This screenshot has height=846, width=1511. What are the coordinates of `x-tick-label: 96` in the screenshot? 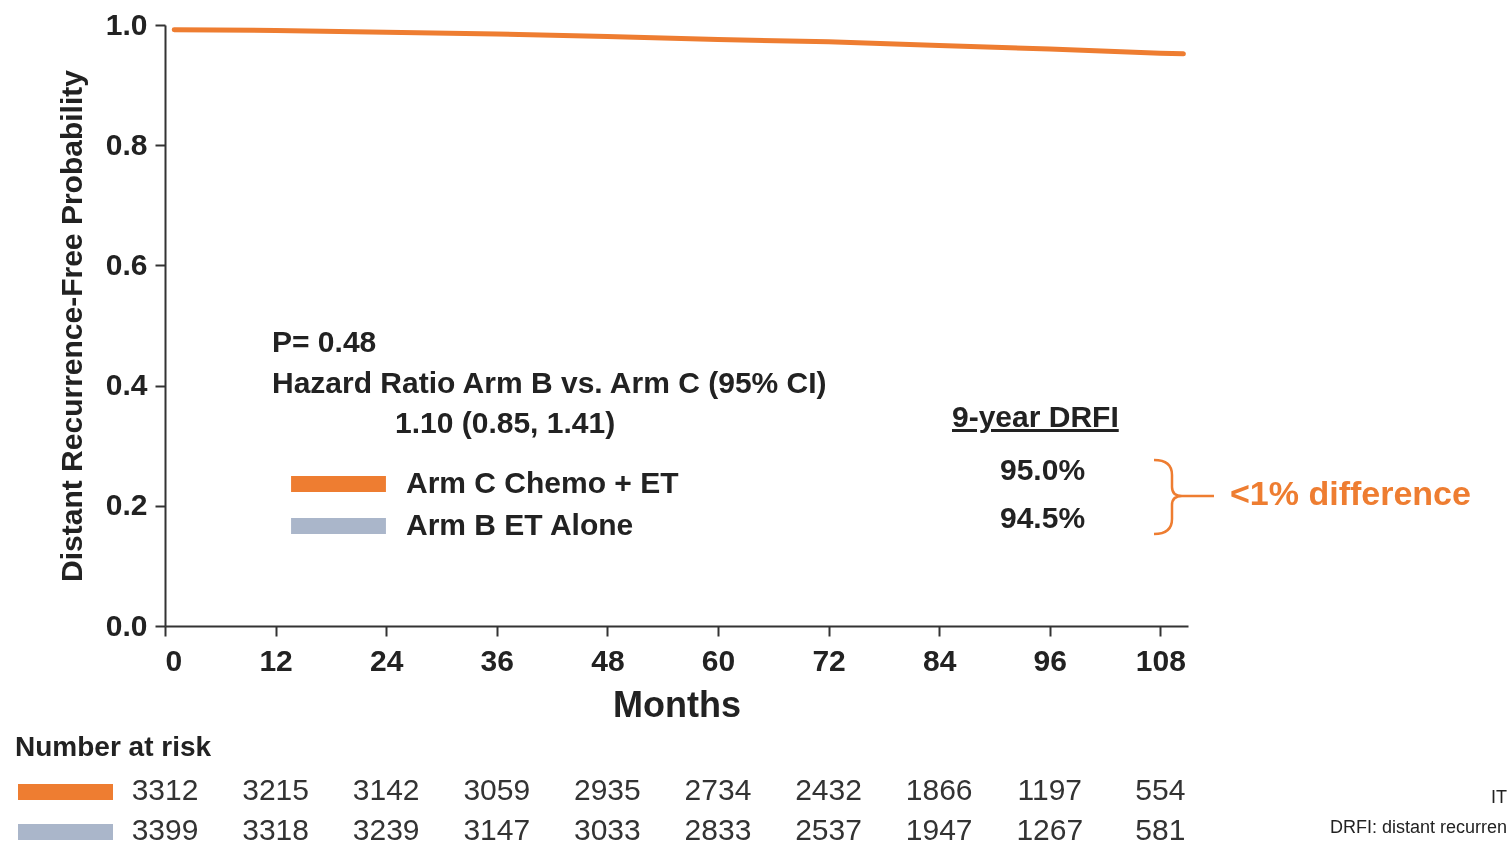 It's located at (1050, 660).